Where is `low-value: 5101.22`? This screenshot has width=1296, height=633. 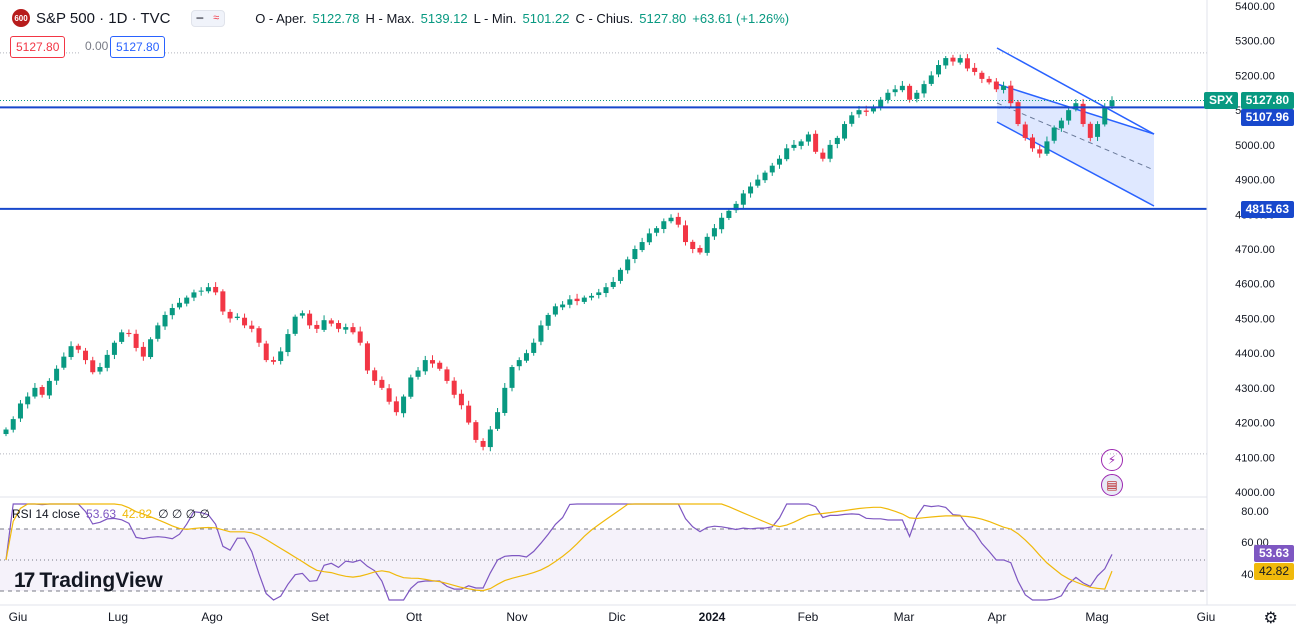
low-value: 5101.22 is located at coordinates (546, 18).